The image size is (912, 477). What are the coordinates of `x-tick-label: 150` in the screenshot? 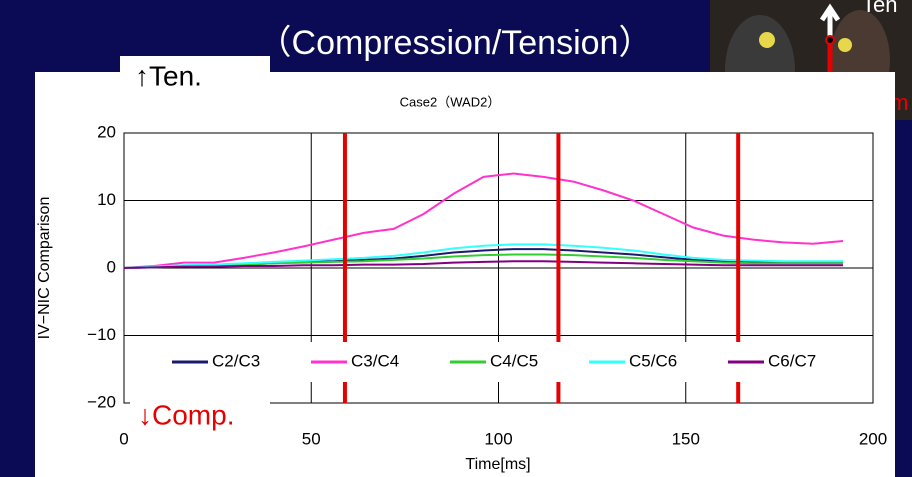 It's located at (686, 438).